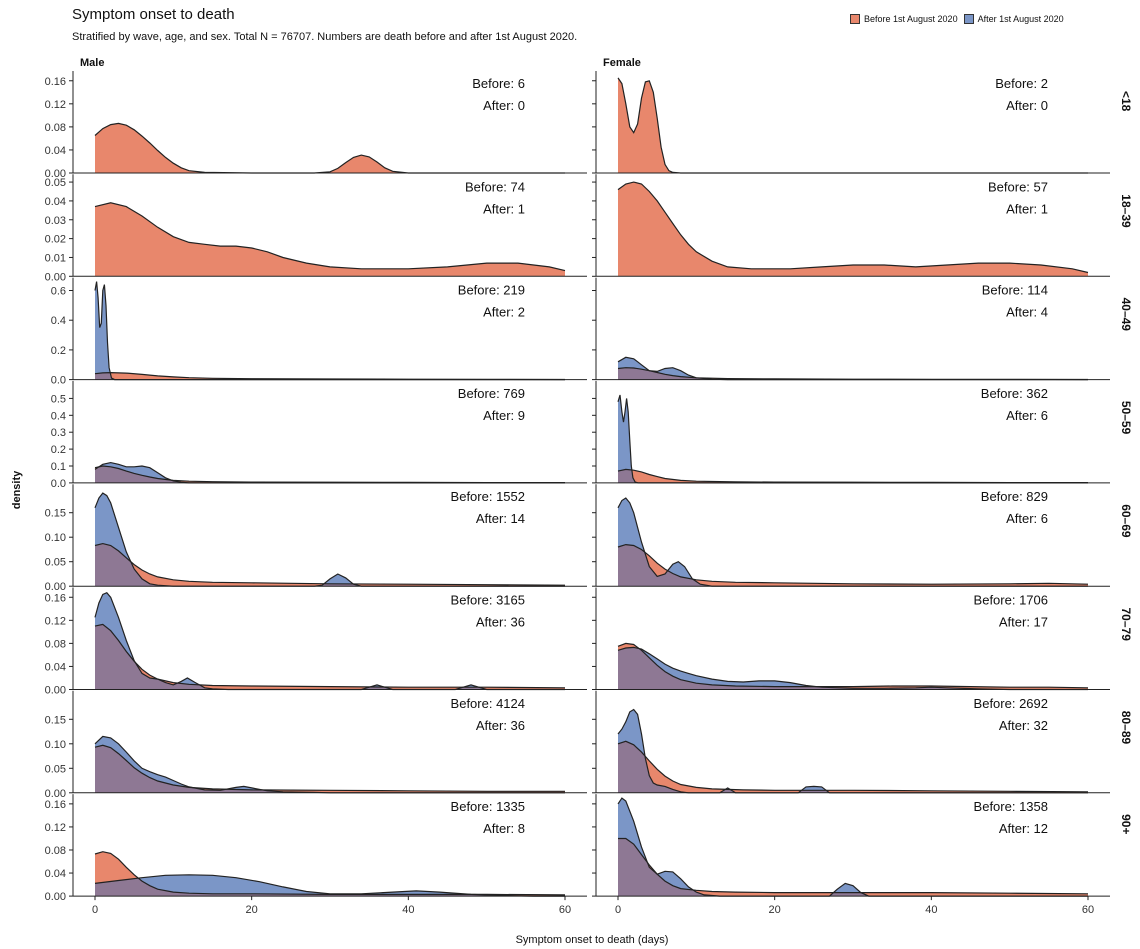 Image resolution: width=1140 pixels, height=949 pixels. I want to click on count-before-label: Before: 769, so click(491, 393).